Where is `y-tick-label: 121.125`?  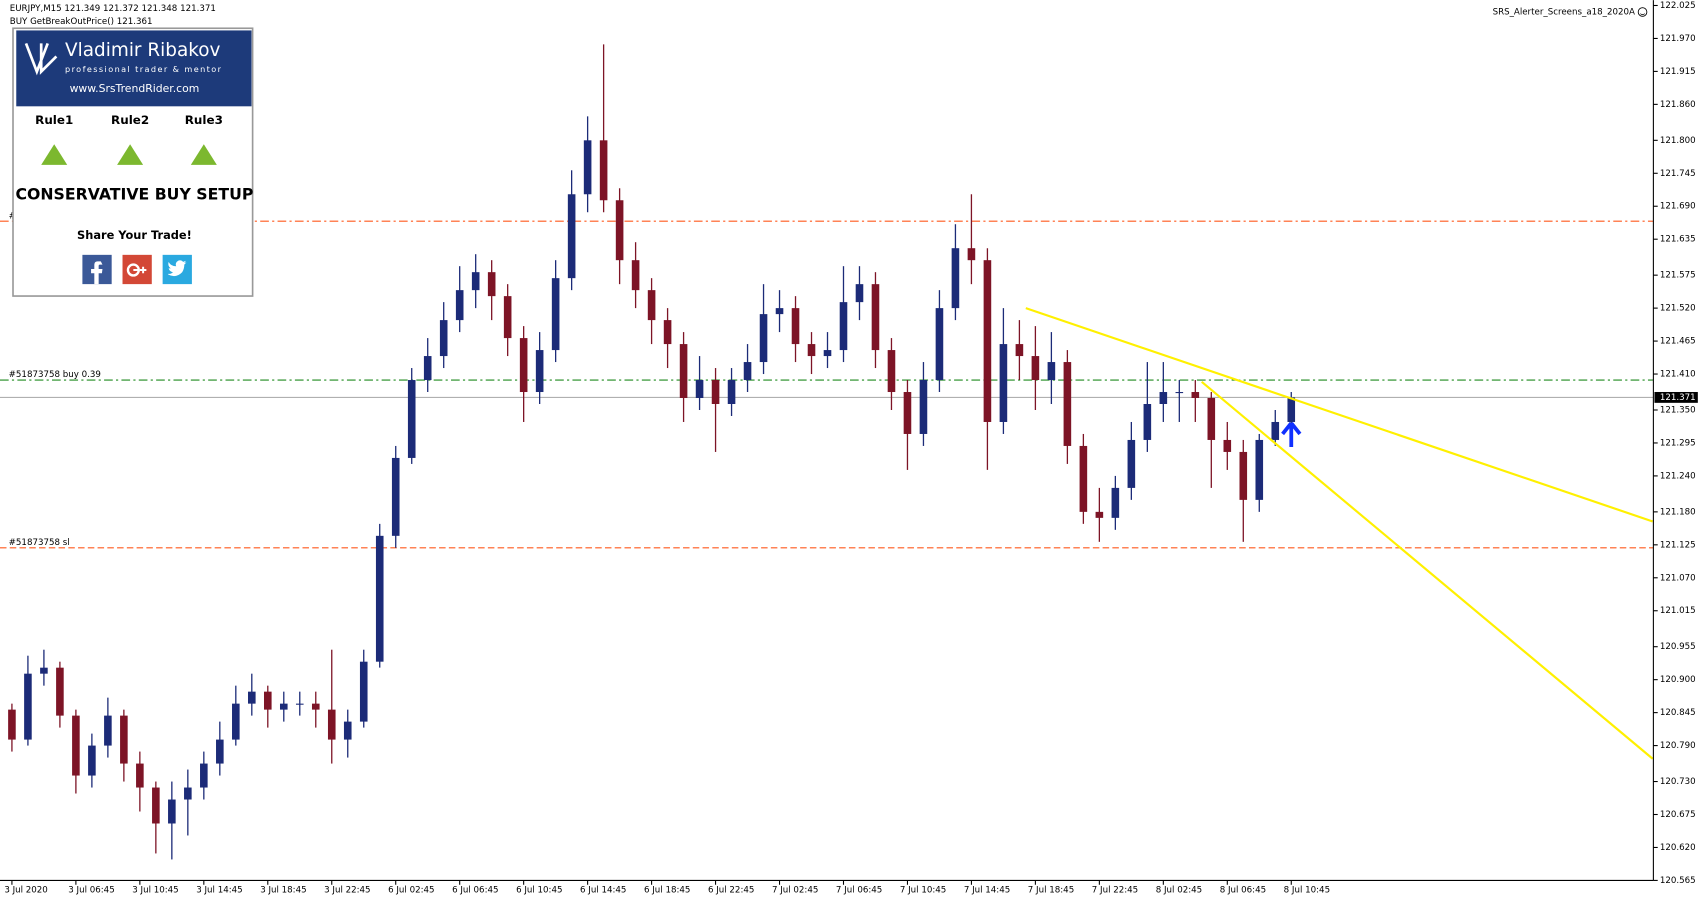 y-tick-label: 121.125 is located at coordinates (1678, 545).